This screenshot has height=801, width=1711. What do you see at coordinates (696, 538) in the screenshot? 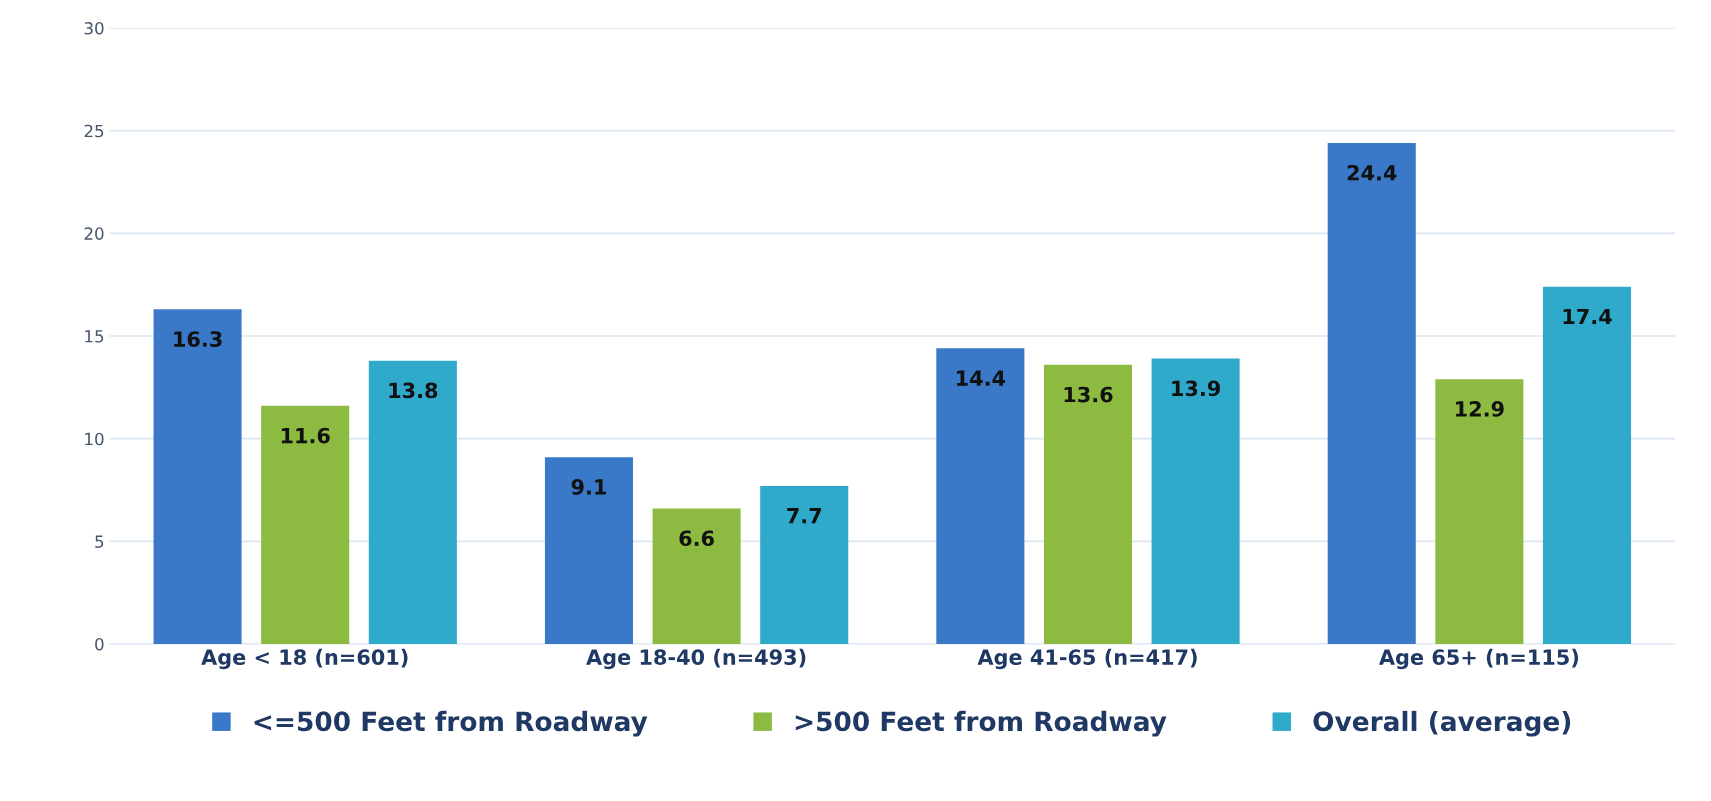
I see `data-label: 6.6` at bounding box center [696, 538].